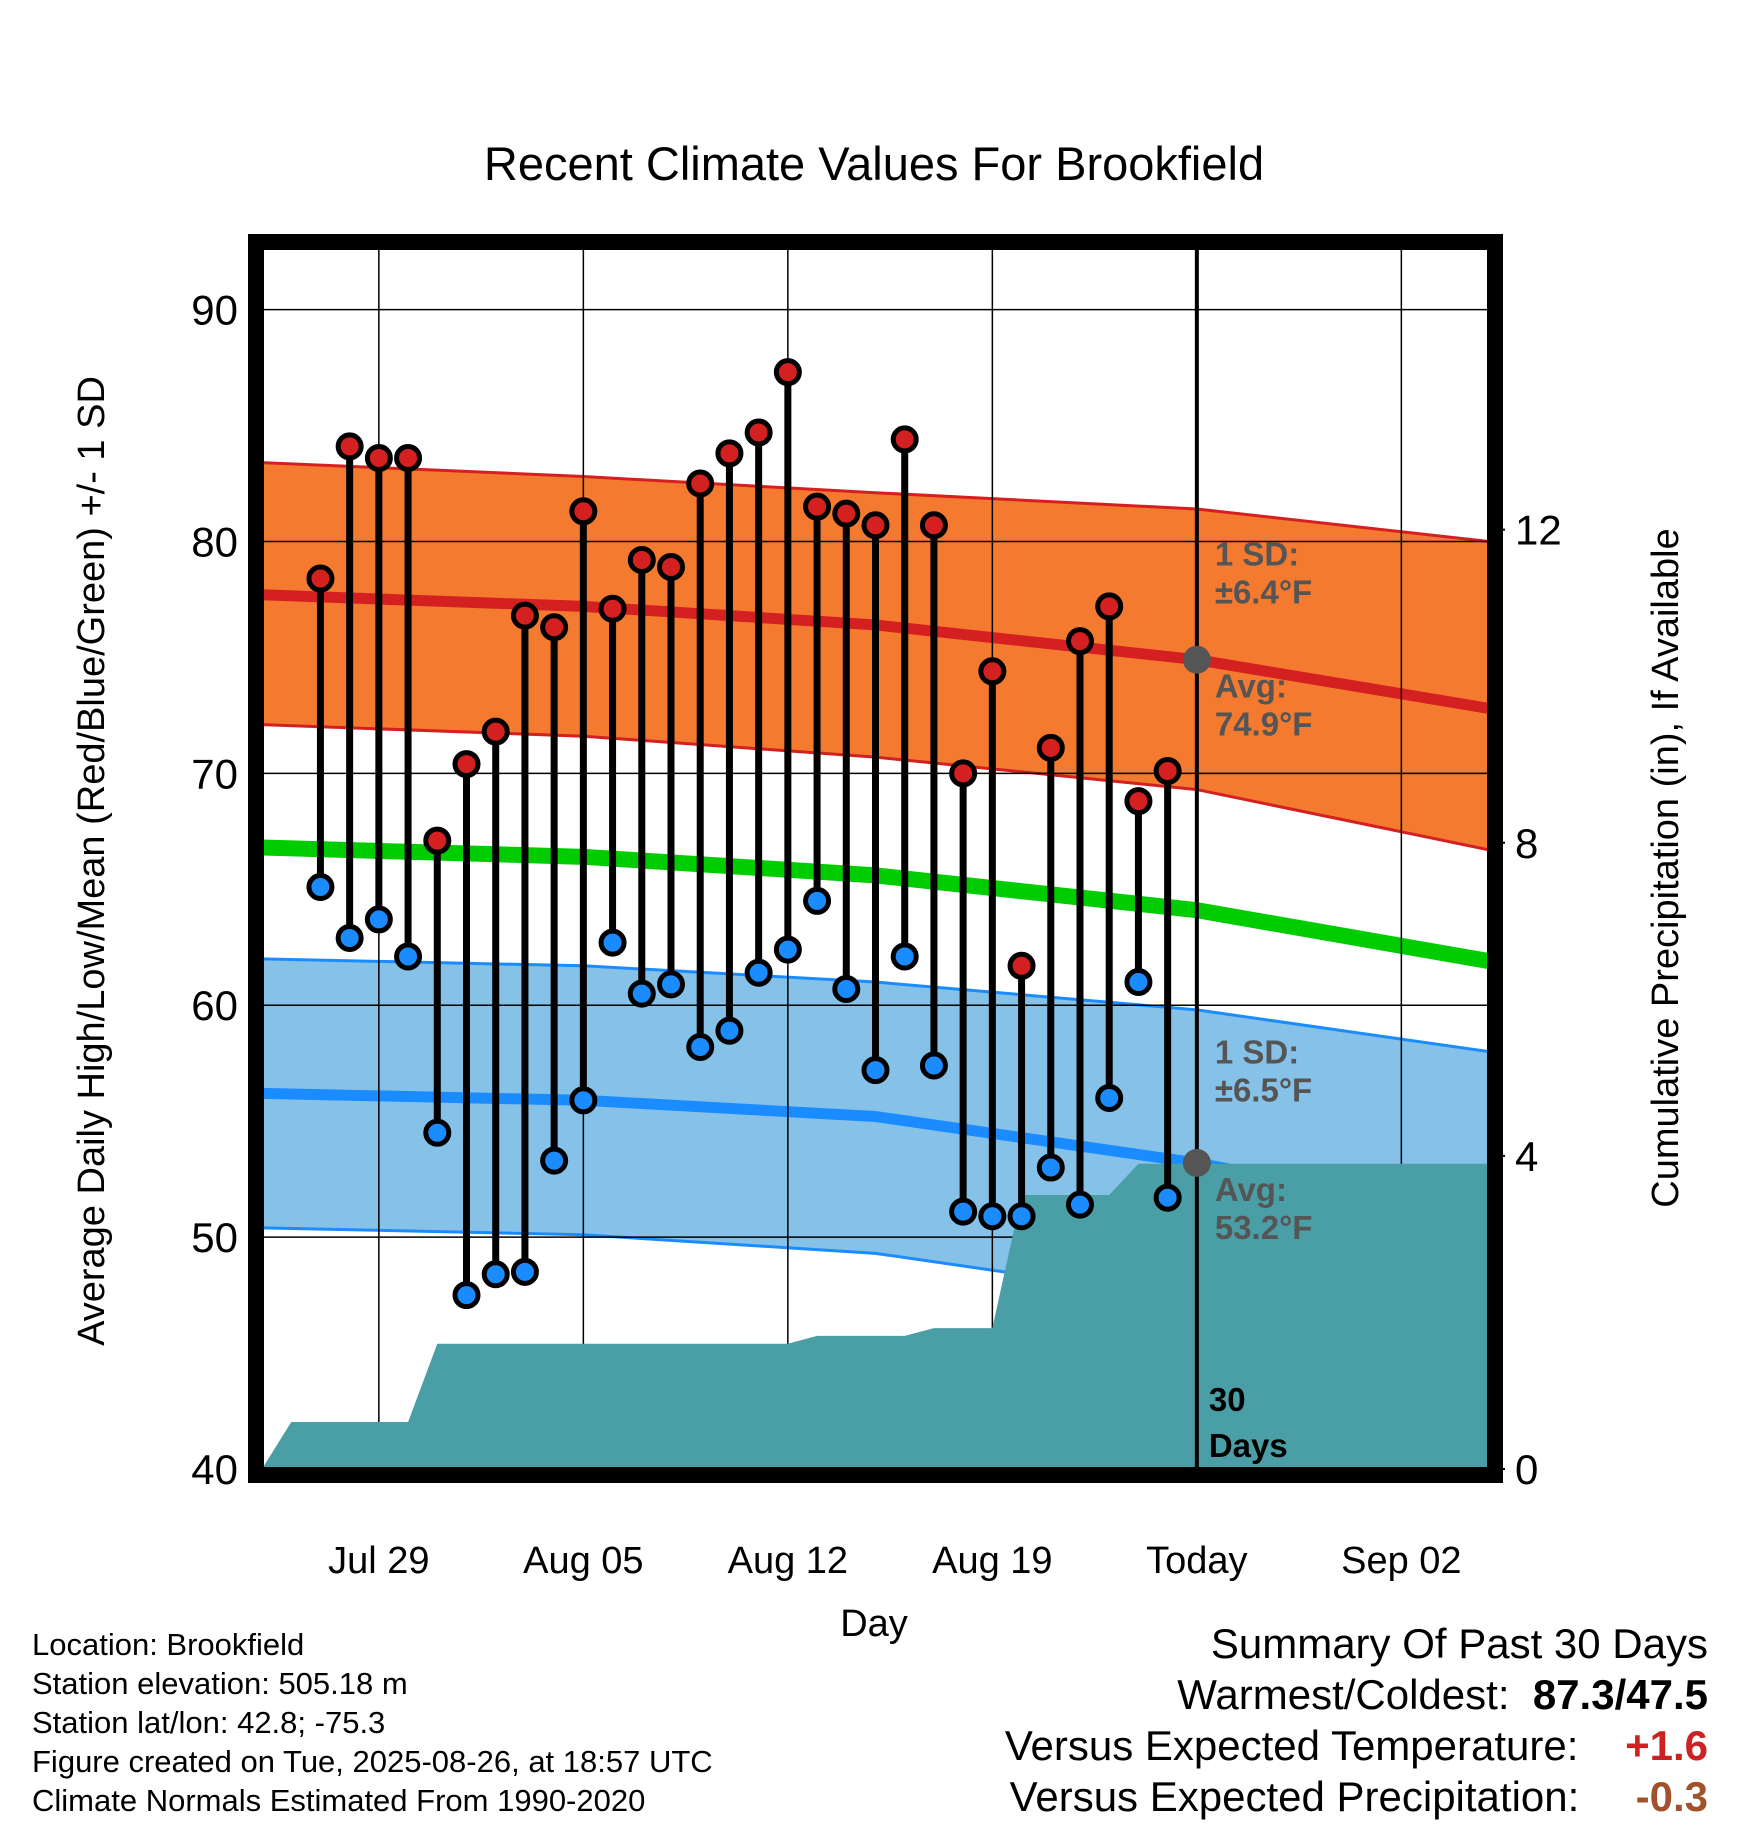  Describe the element at coordinates (214, 541) in the screenshot. I see `y-tick-label: 80` at that location.